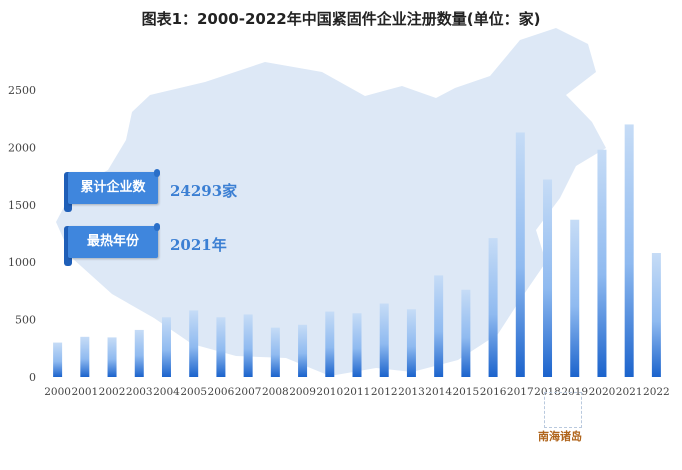  I want to click on x-tick-label: 2003, so click(139, 392).